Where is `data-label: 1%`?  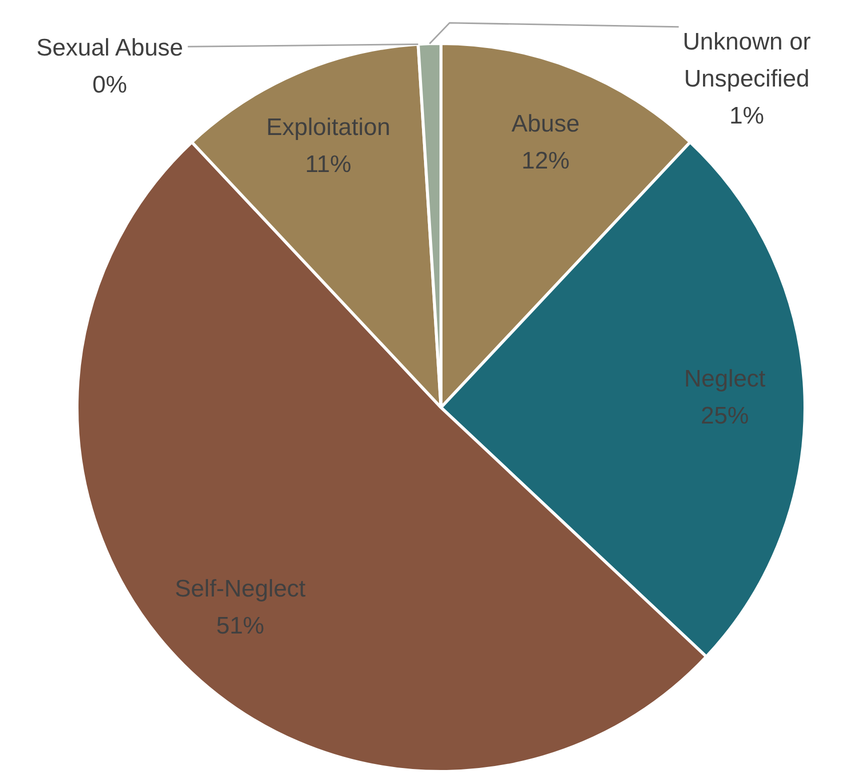 data-label: 1% is located at coordinates (746, 116).